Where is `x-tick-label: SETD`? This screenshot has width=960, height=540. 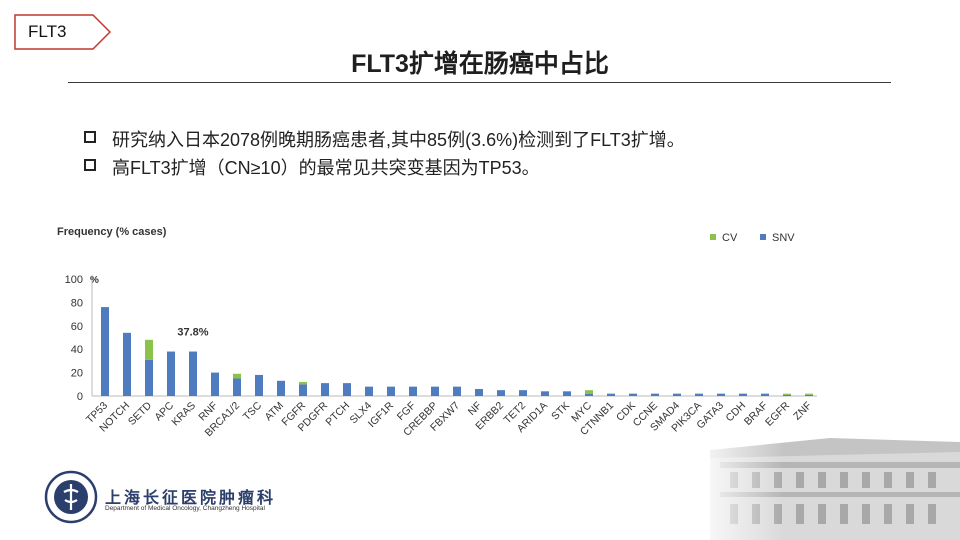
x-tick-label: SETD is located at coordinates (140, 413).